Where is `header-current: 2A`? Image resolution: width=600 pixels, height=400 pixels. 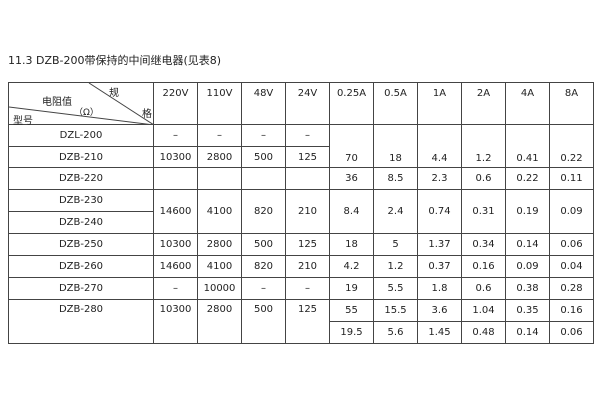 header-current: 2A is located at coordinates (483, 103).